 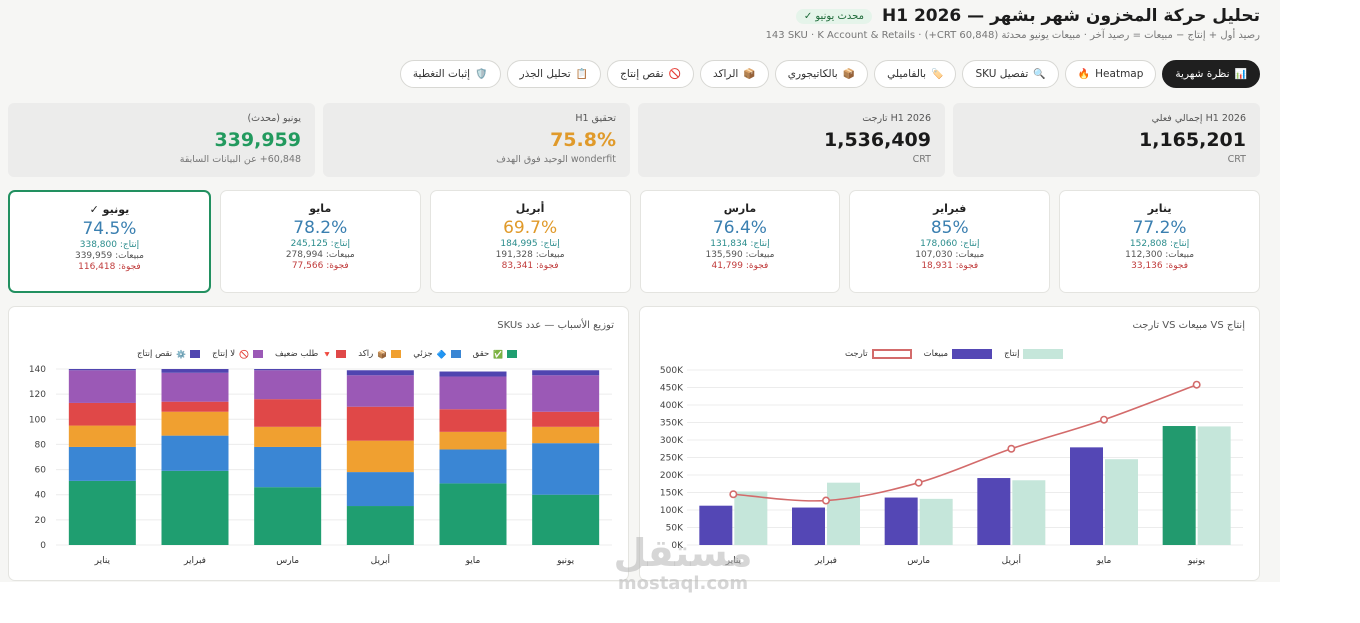 What do you see at coordinates (43, 546) in the screenshot?
I see `y-tick-label: 0` at bounding box center [43, 546].